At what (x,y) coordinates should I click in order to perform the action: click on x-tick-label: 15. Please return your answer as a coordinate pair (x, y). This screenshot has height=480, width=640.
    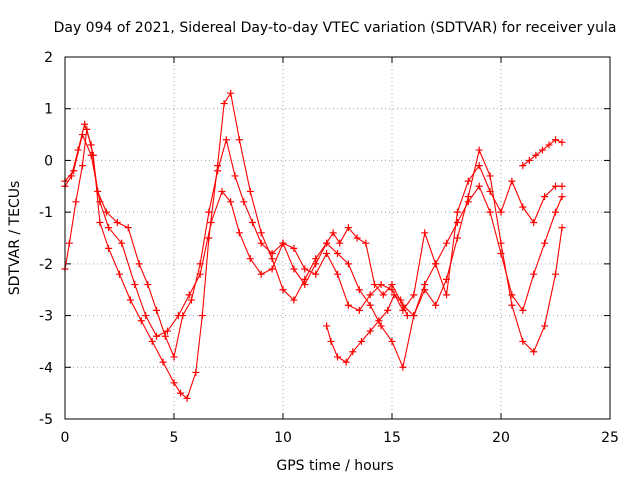
    Looking at the image, I should click on (392, 438).